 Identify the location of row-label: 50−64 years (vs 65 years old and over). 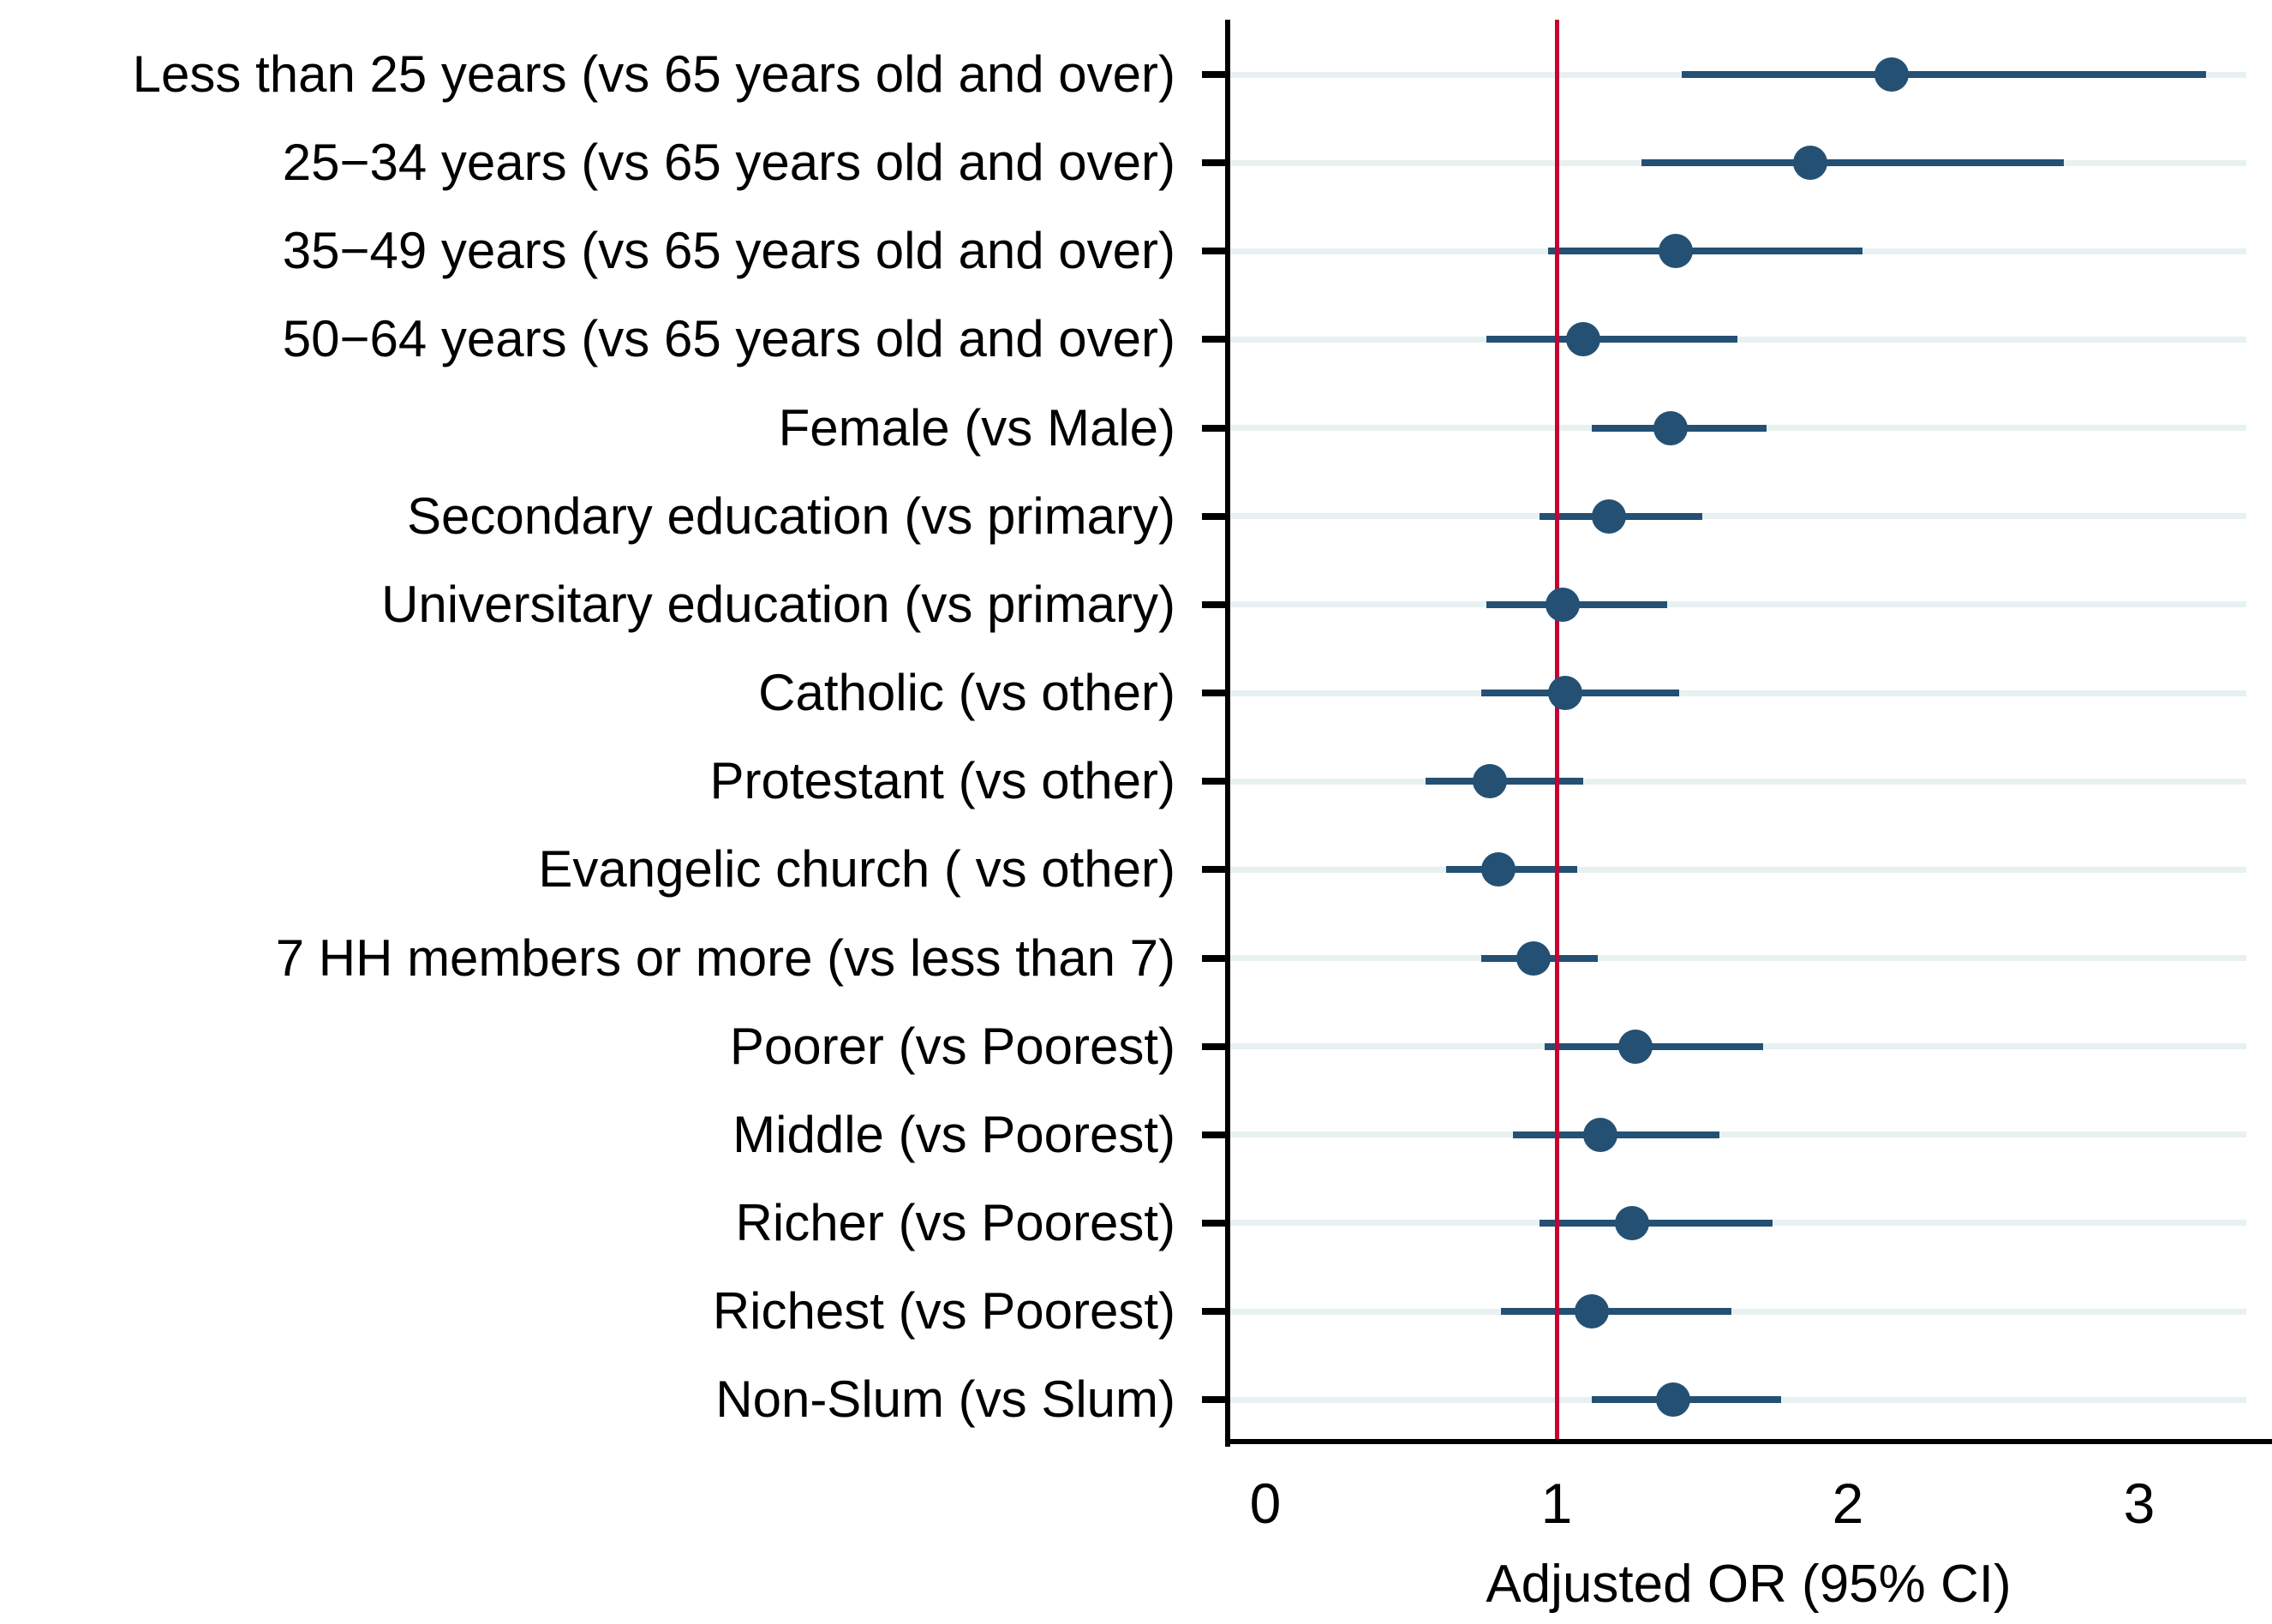
(728, 339).